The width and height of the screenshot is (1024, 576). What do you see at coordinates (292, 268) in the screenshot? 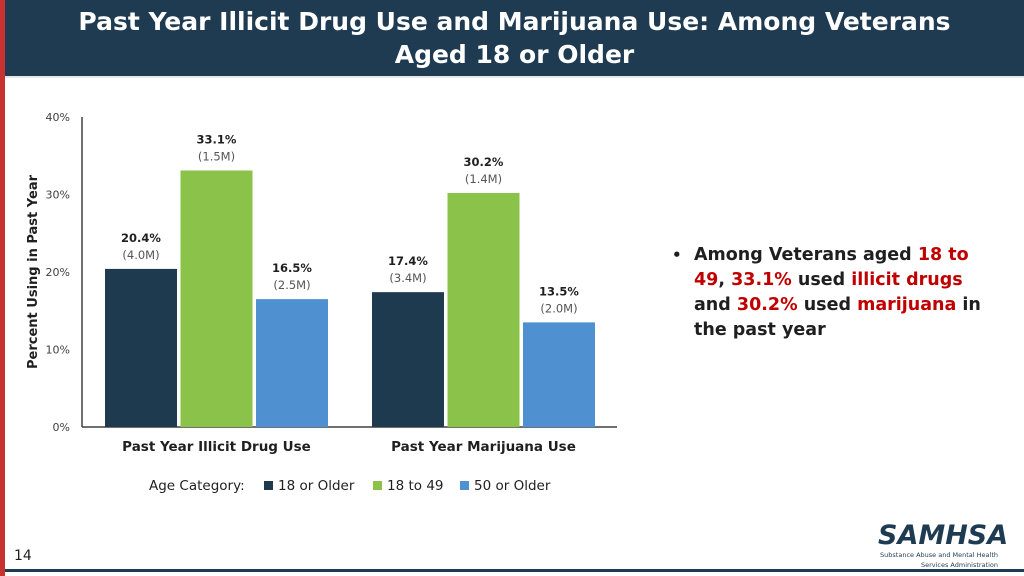
I see `bar-value-label: 16.5%` at bounding box center [292, 268].